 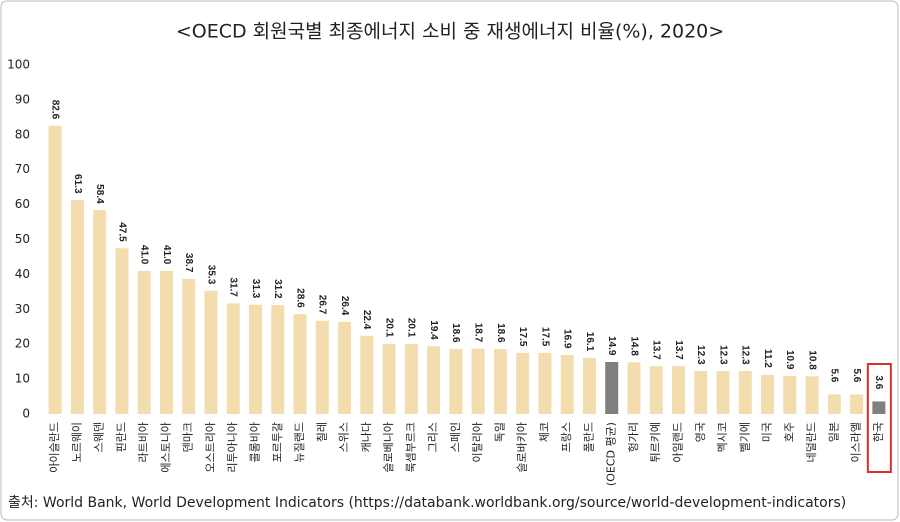 What do you see at coordinates (522, 447) in the screenshot?
I see `x-tick-label: 슬로바키아` at bounding box center [522, 447].